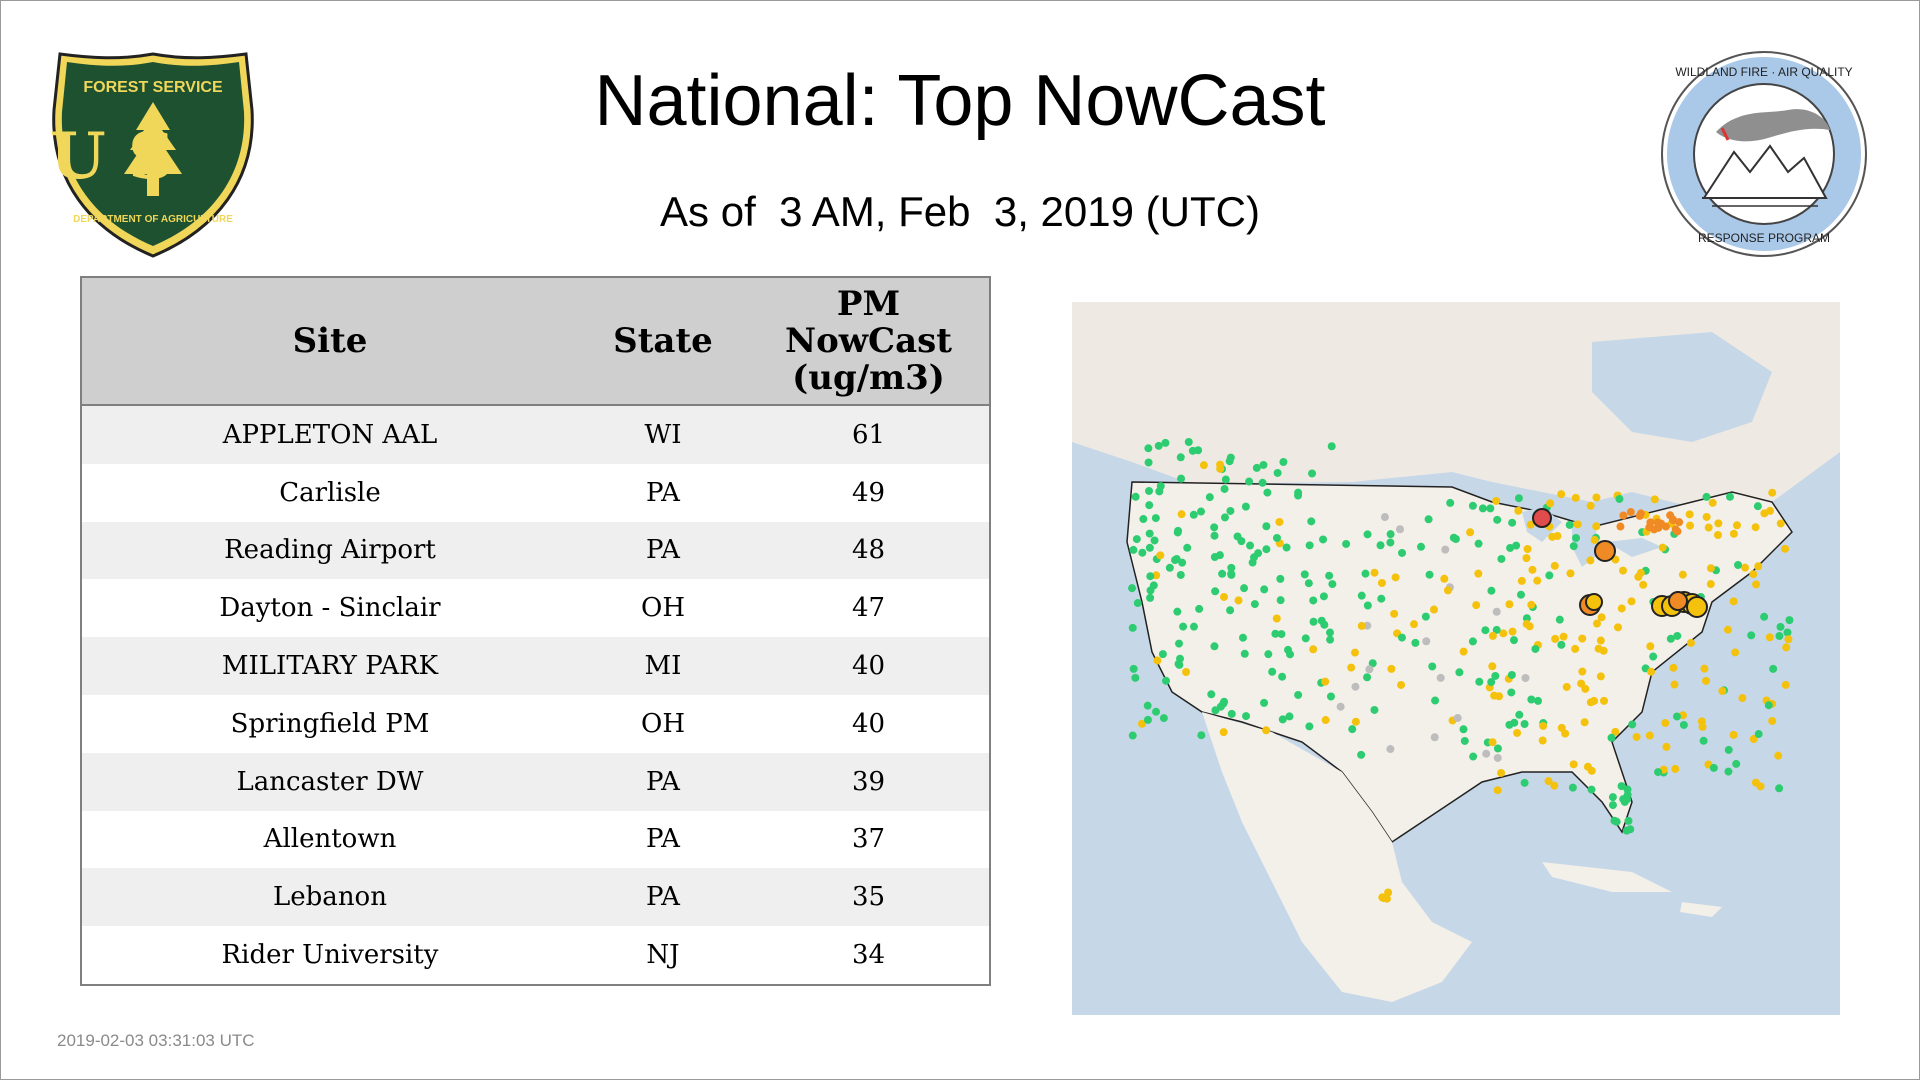 The image size is (1920, 1080). Describe the element at coordinates (869, 955) in the screenshot. I see `cell-value: 34` at that location.